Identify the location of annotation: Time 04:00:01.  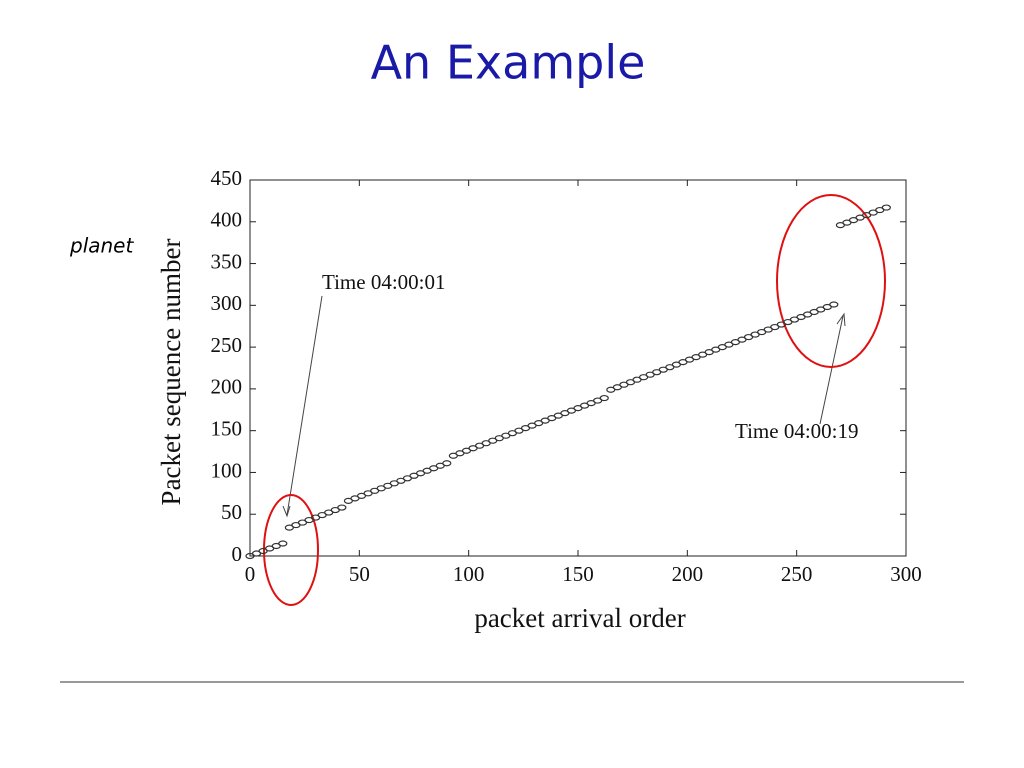
(384, 282).